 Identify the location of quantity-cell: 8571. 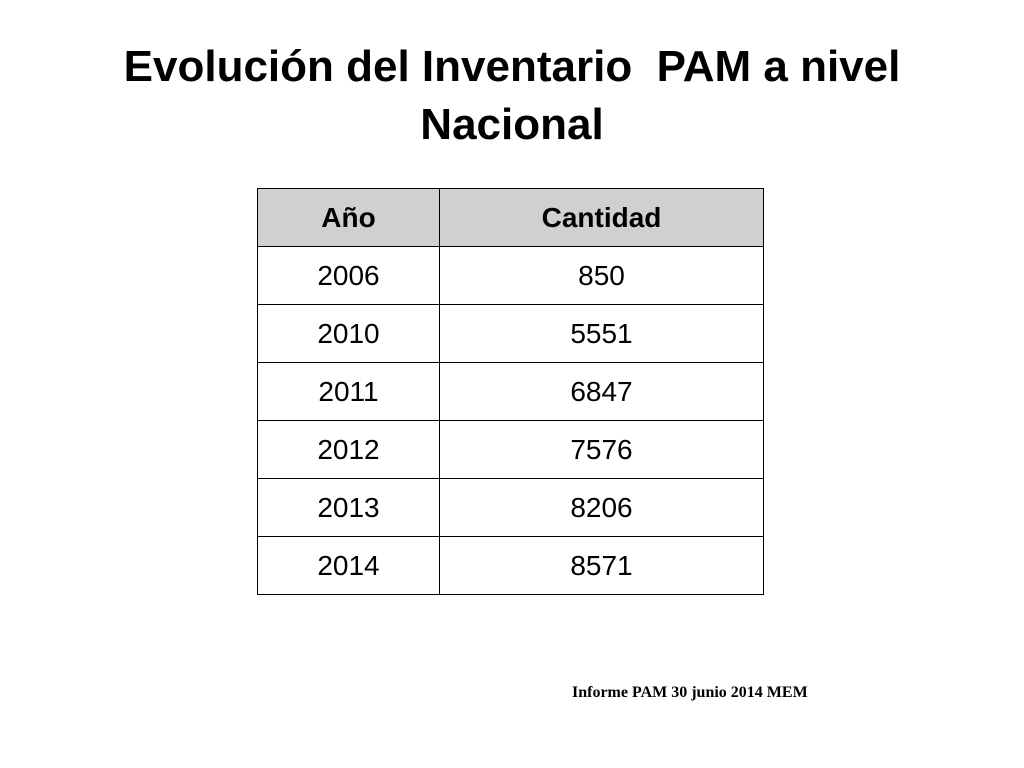
(601, 565).